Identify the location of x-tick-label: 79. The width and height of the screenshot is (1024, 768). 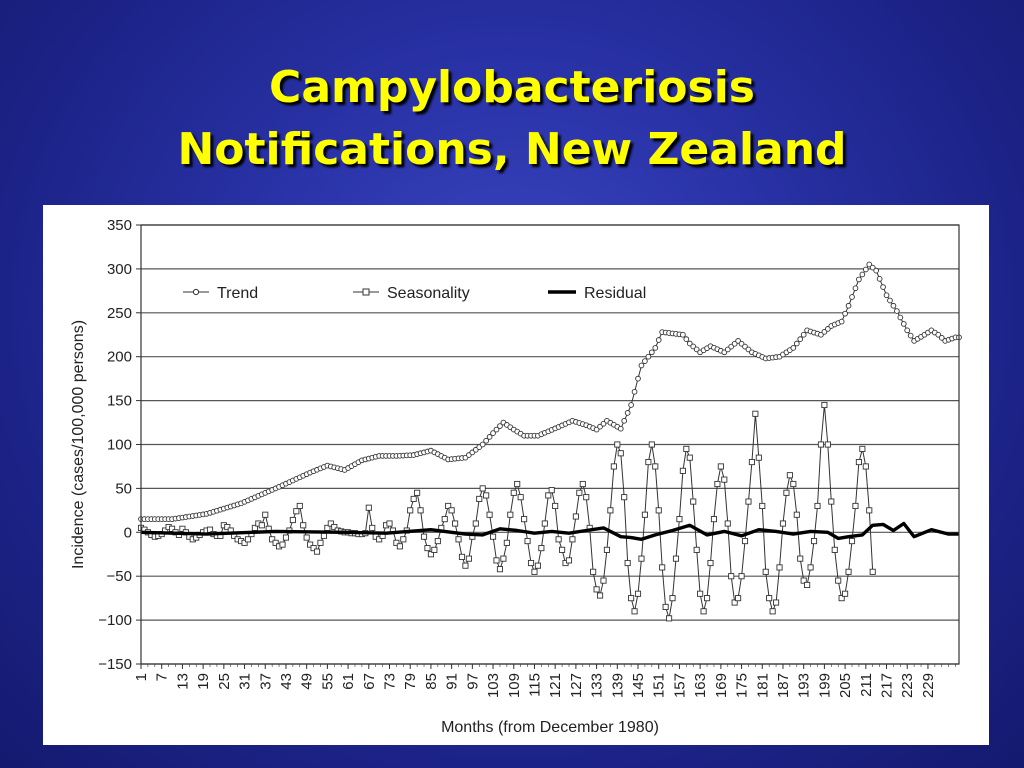
(410, 681).